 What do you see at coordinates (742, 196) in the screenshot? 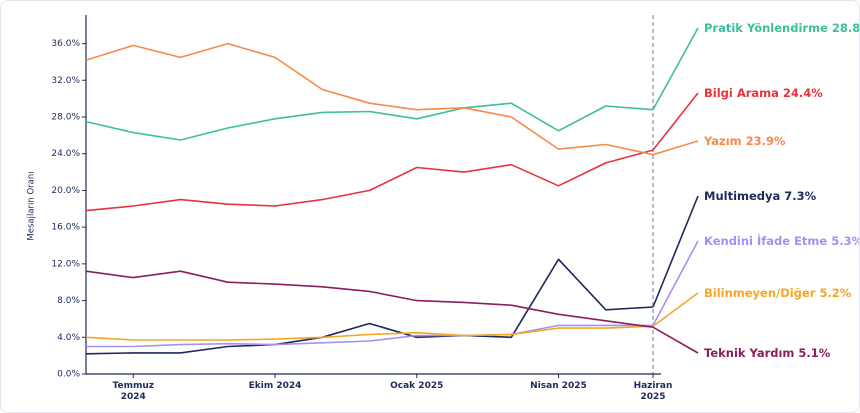
I see `series-name: Multimedya` at bounding box center [742, 196].